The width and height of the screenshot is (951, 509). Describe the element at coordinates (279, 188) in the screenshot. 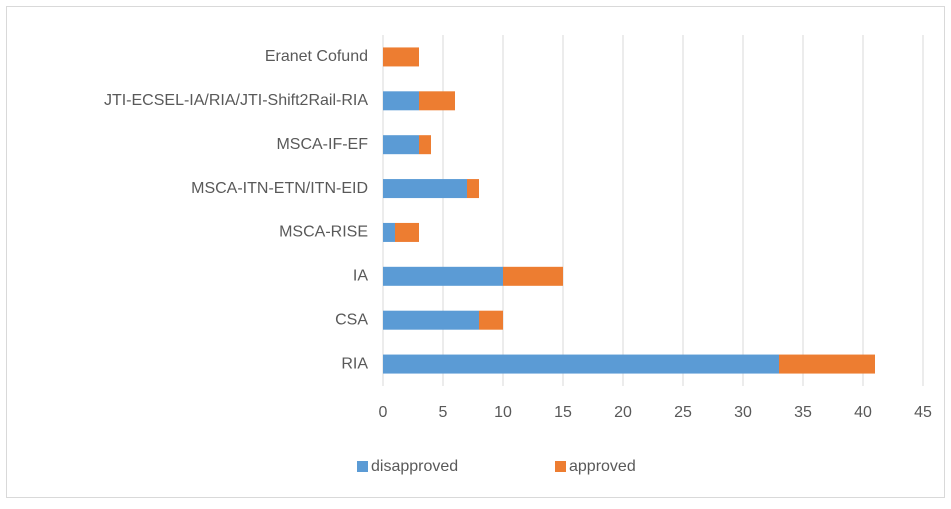

I see `y-tick-label: MSCA-ITN-ETN/ITN-EID` at that location.